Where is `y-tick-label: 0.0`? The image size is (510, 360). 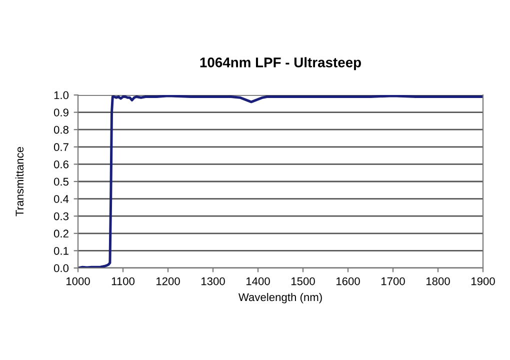
y-tick-label: 0.0 is located at coordinates (61, 268).